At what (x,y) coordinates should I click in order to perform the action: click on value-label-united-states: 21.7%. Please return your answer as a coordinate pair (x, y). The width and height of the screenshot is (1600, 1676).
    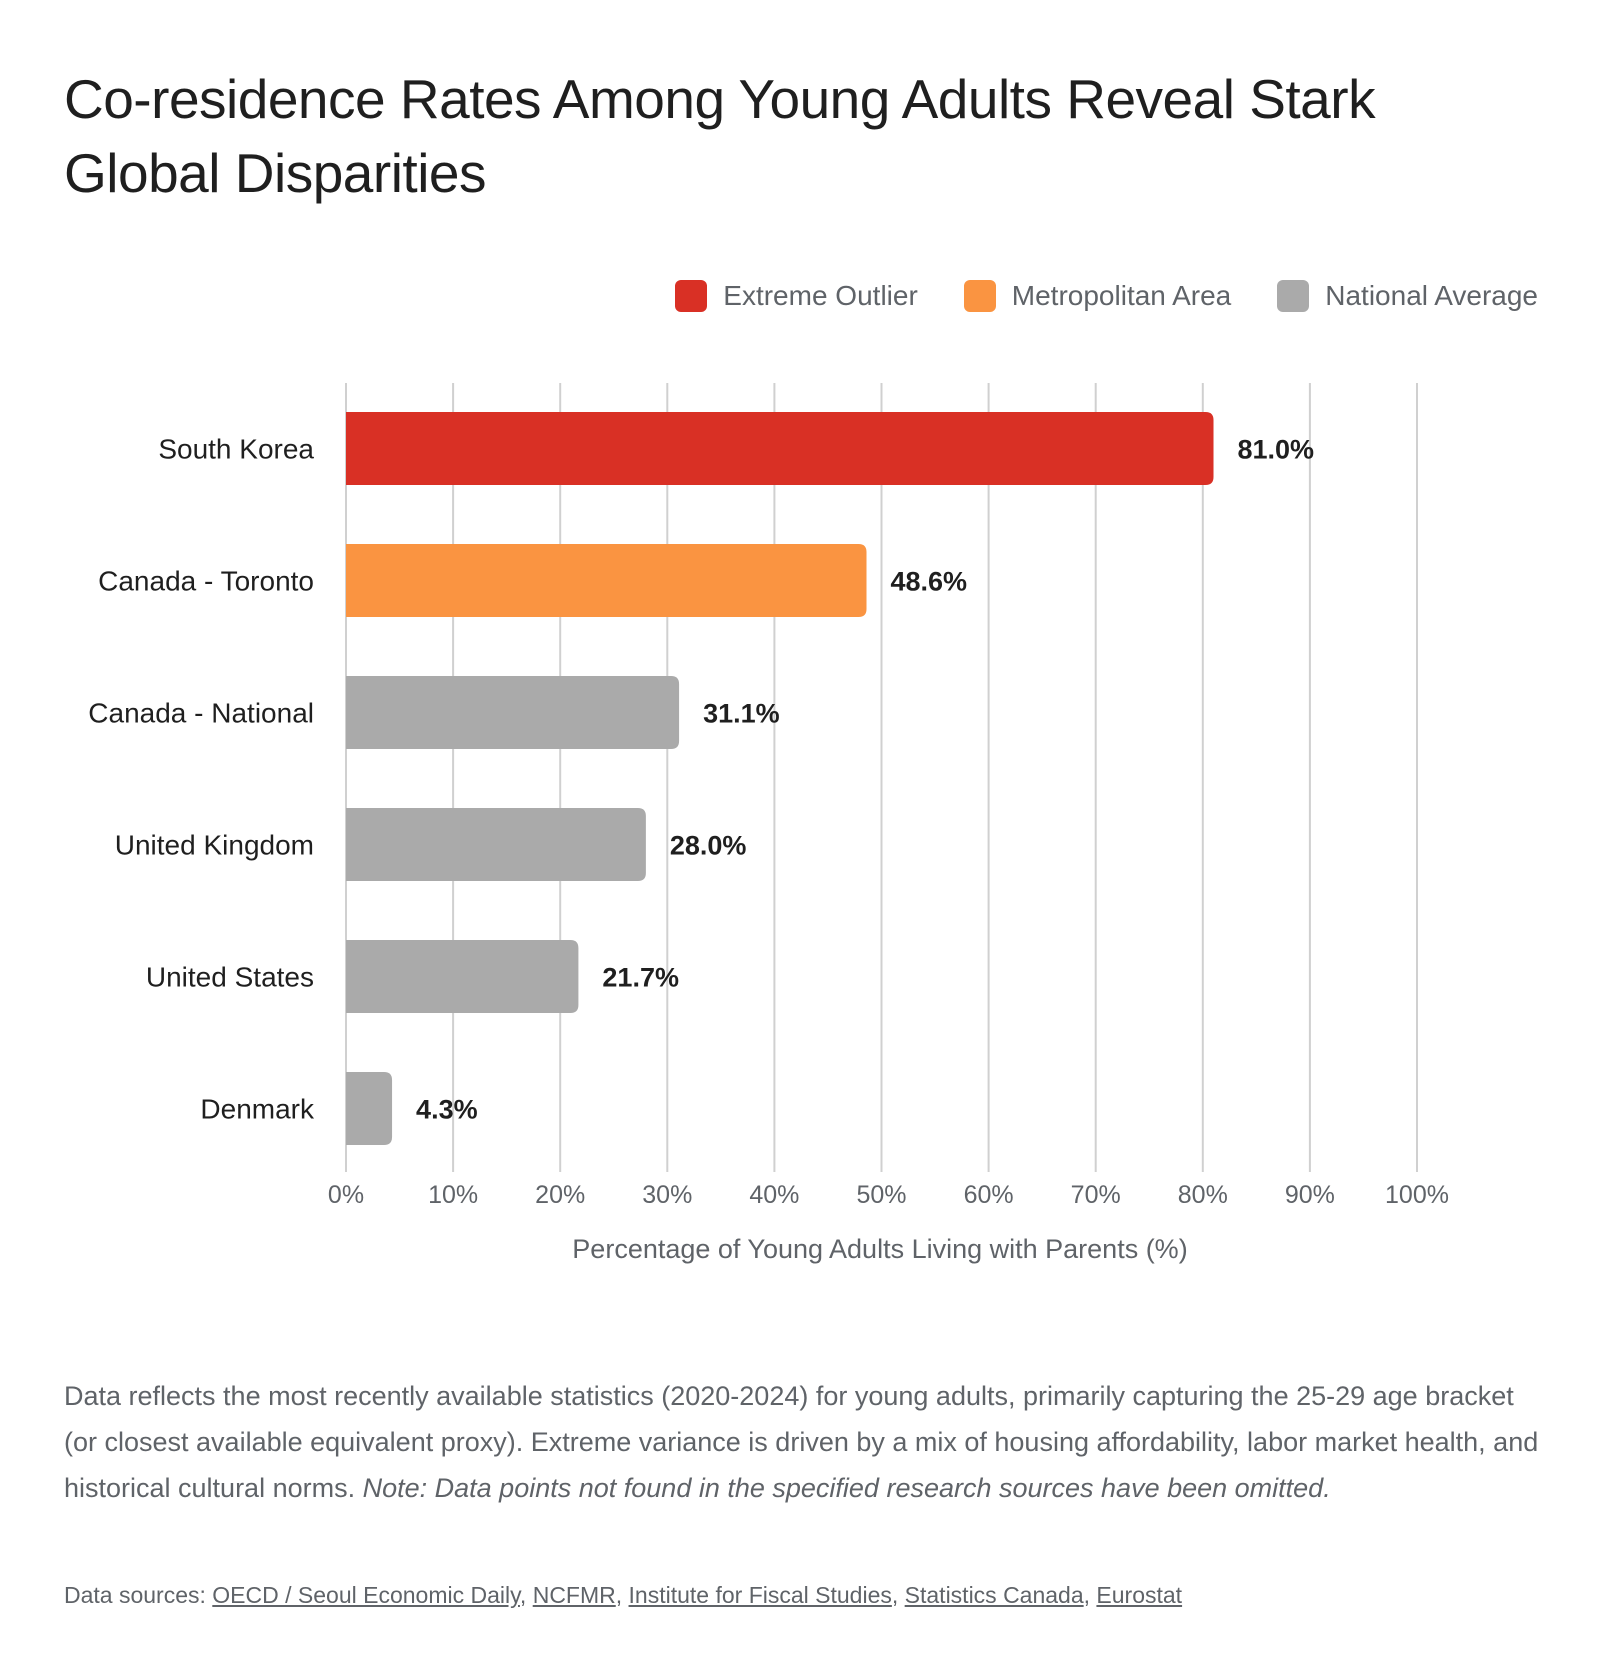
    Looking at the image, I should click on (640, 978).